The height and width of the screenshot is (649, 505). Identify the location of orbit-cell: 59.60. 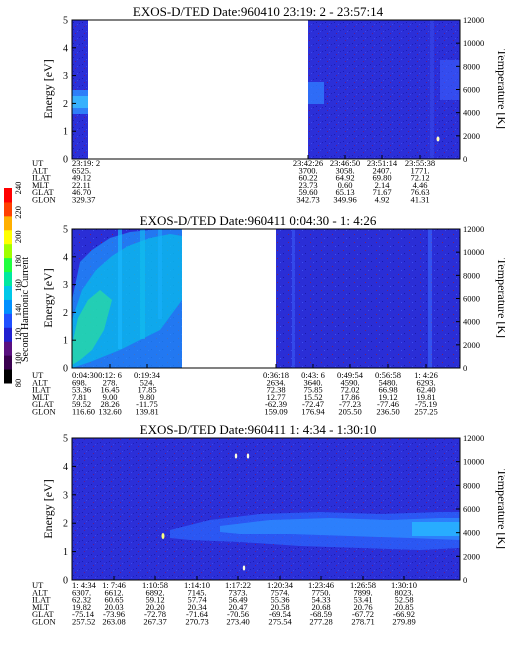
(307, 192).